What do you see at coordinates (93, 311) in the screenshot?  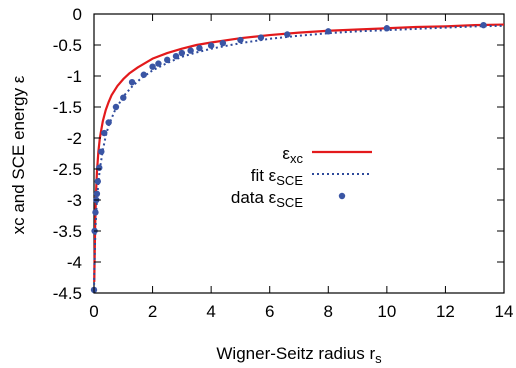 I see `x-tick-label: 0` at bounding box center [93, 311].